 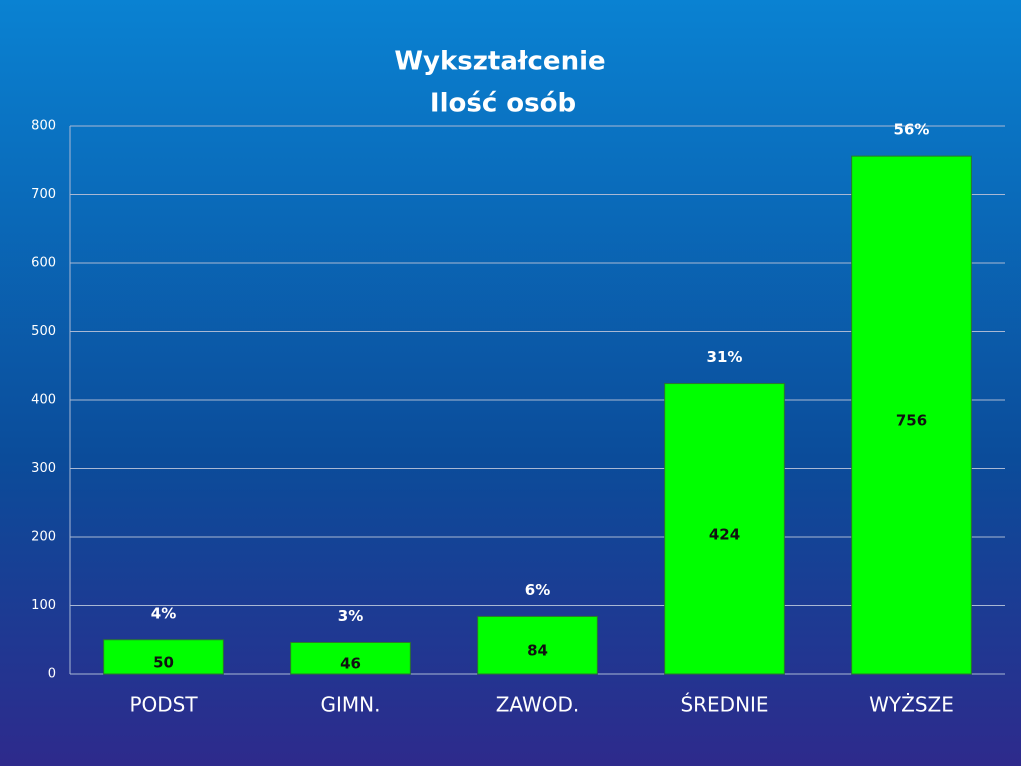 What do you see at coordinates (538, 705) in the screenshot?
I see `x-tick-label: ZAWOD.` at bounding box center [538, 705].